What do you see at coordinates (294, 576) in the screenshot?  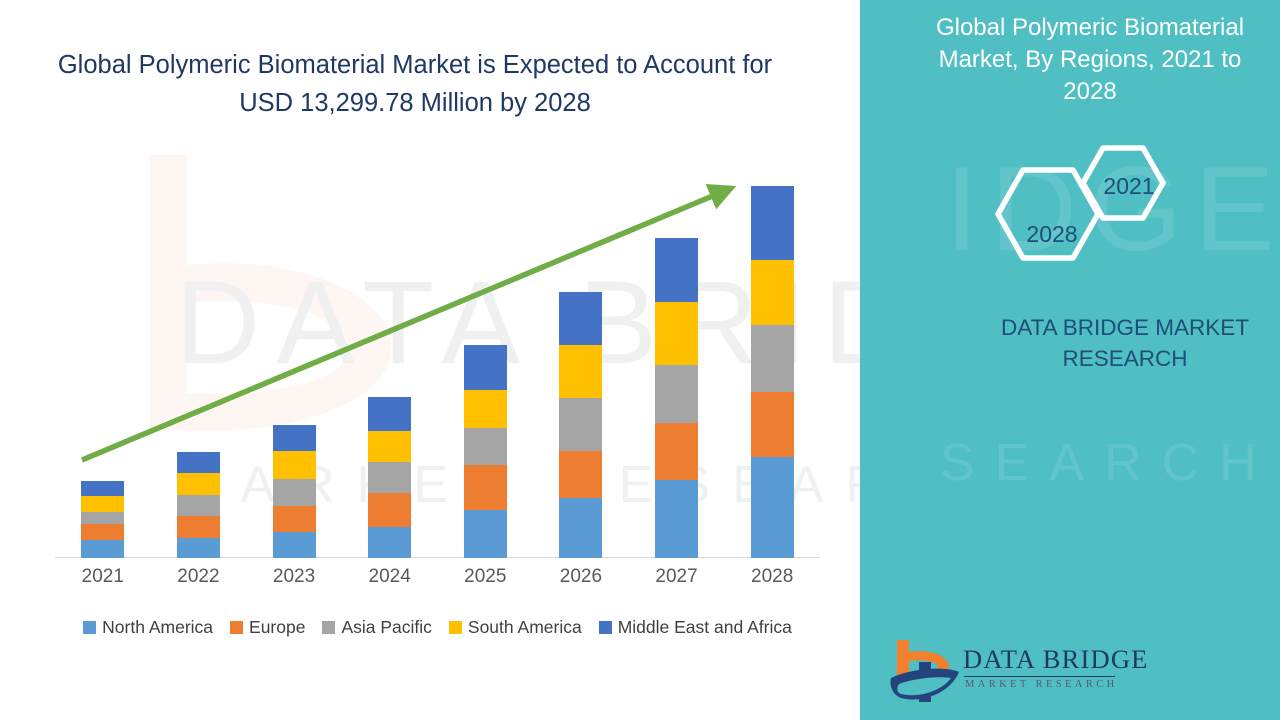 I see `x-axis-tick-2023: 2023` at bounding box center [294, 576].